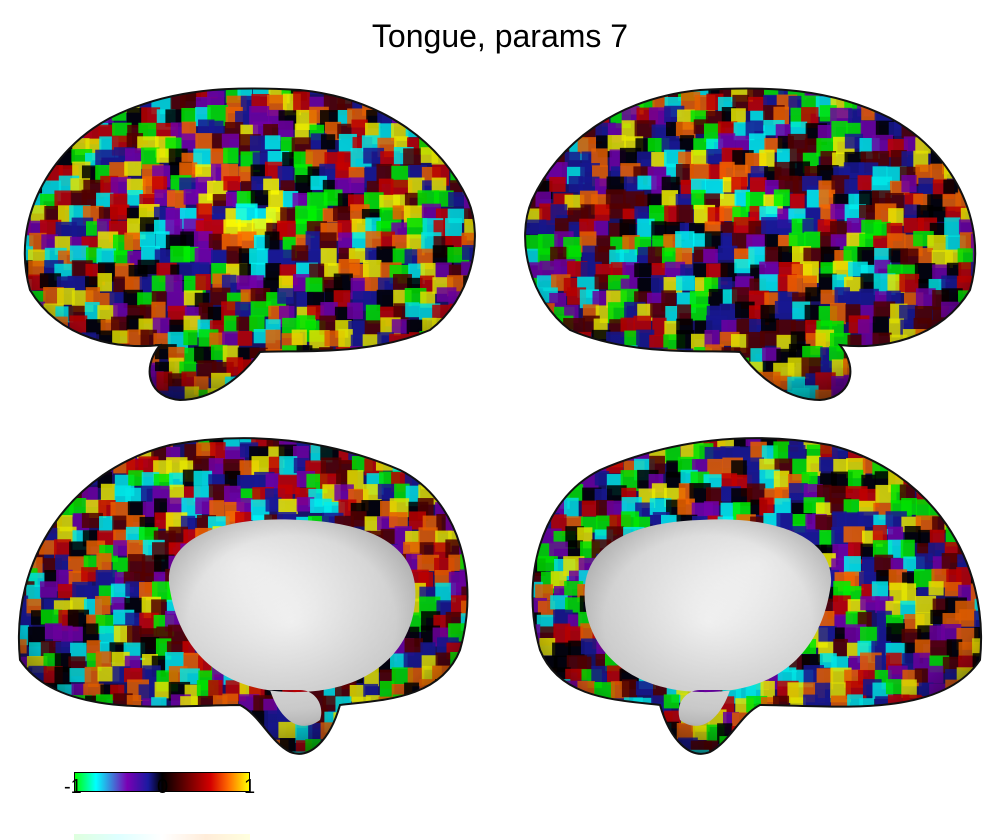  I want to click on colorbar, so click(162, 782).